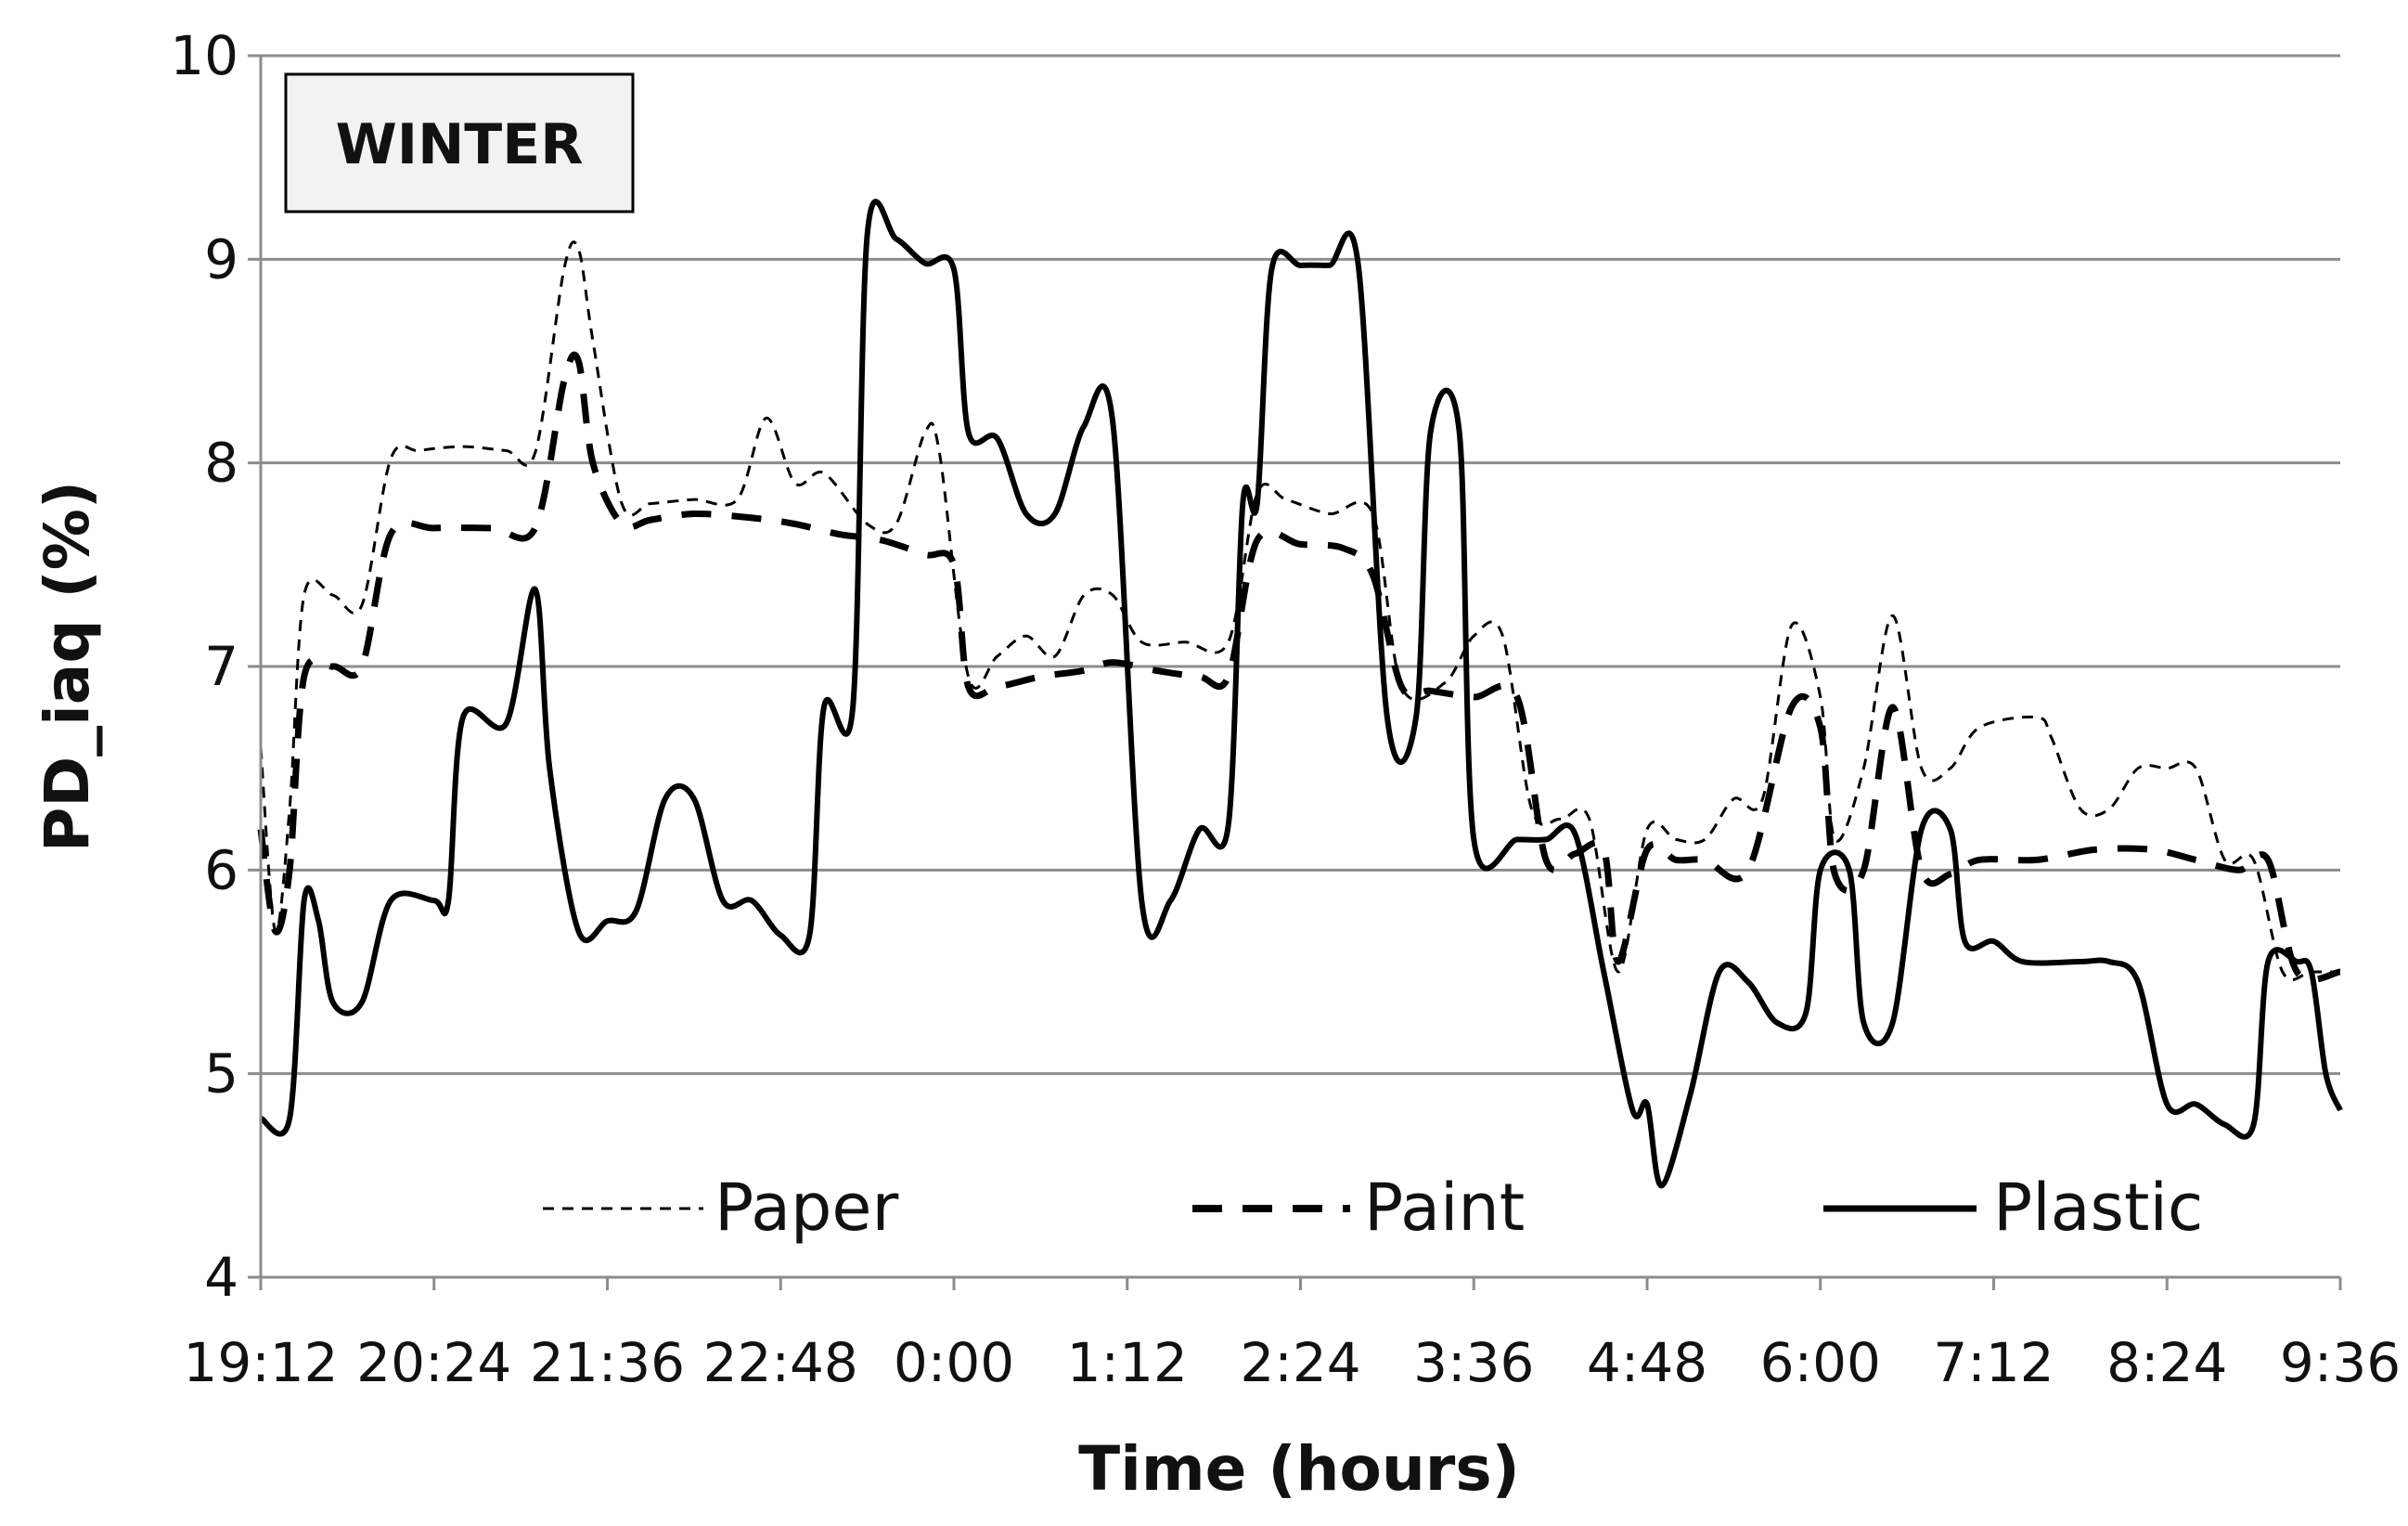 The image size is (2408, 1526). I want to click on x-tick-label-6: 2:24, so click(1300, 1362).